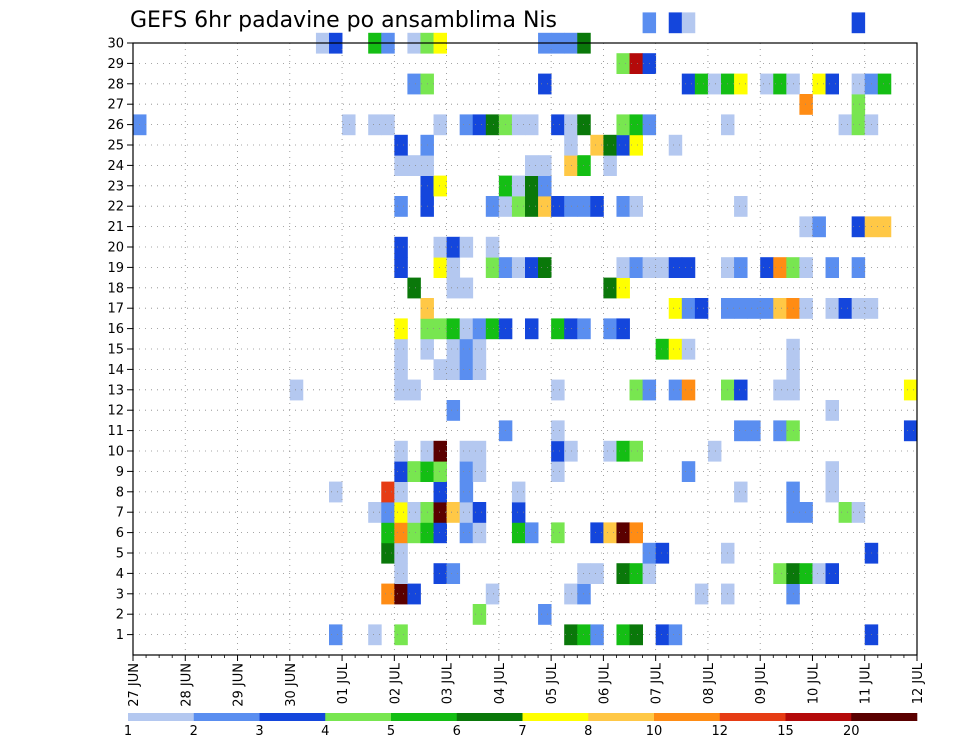 This screenshot has height=742, width=960. I want to click on y-tick-label: 30, so click(115, 44).